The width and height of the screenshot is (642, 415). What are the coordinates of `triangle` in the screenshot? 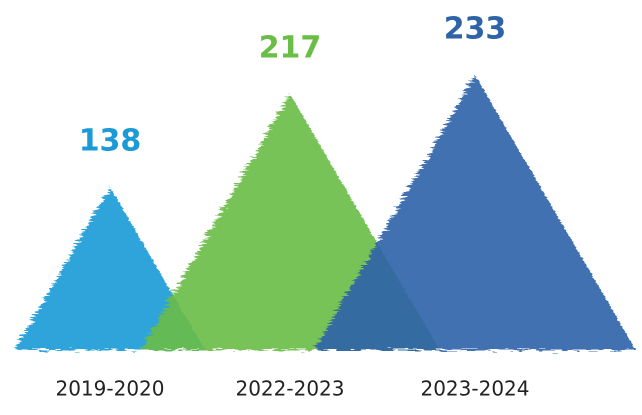 It's located at (110, 268).